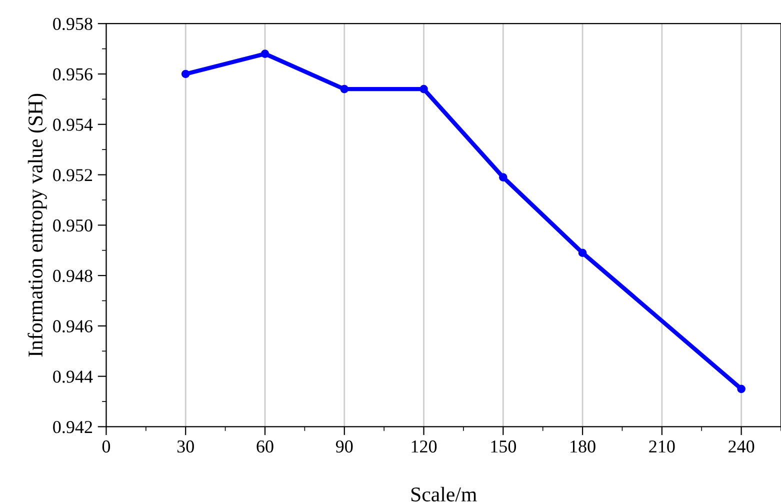  I want to click on y-tick-label: 0.952, so click(72, 175).